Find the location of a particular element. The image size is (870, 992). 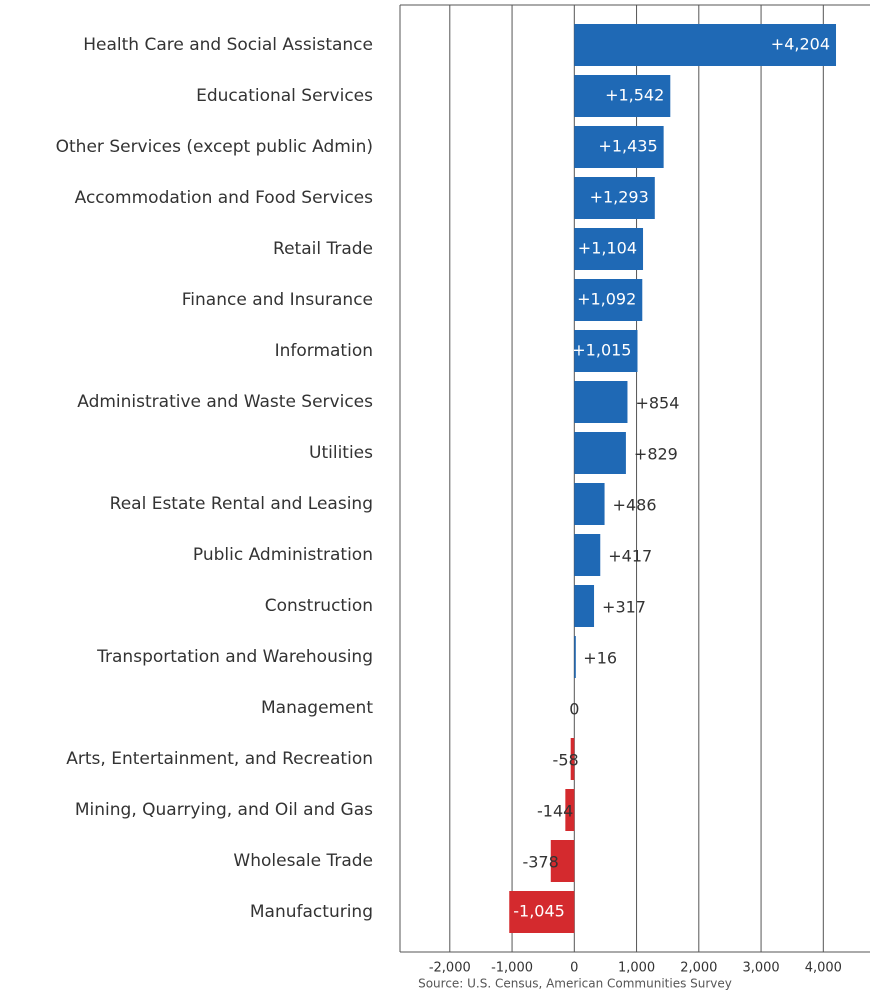

category-label: Finance and Insurance is located at coordinates (277, 300).